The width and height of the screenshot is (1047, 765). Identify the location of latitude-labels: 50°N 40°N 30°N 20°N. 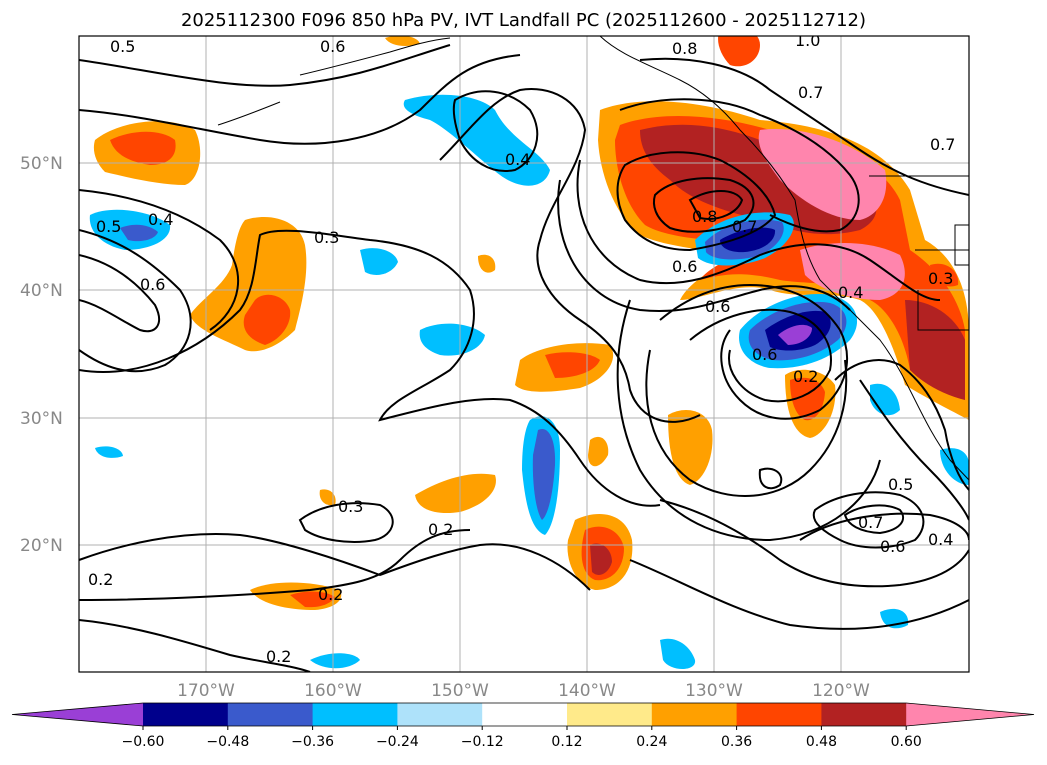
(41, 355).